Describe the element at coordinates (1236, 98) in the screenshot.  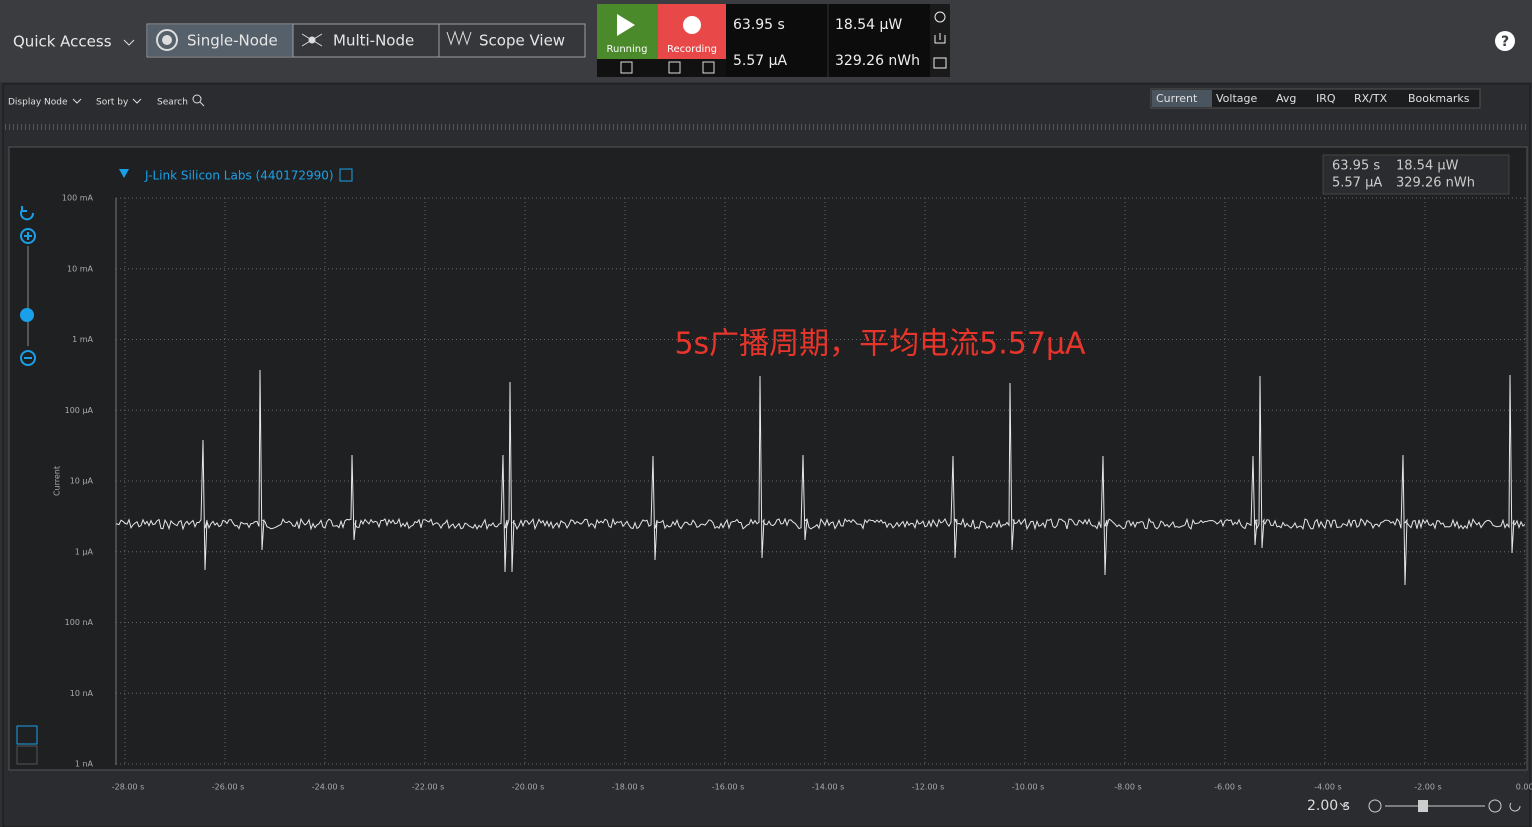
I see `tab: Voltage` at that location.